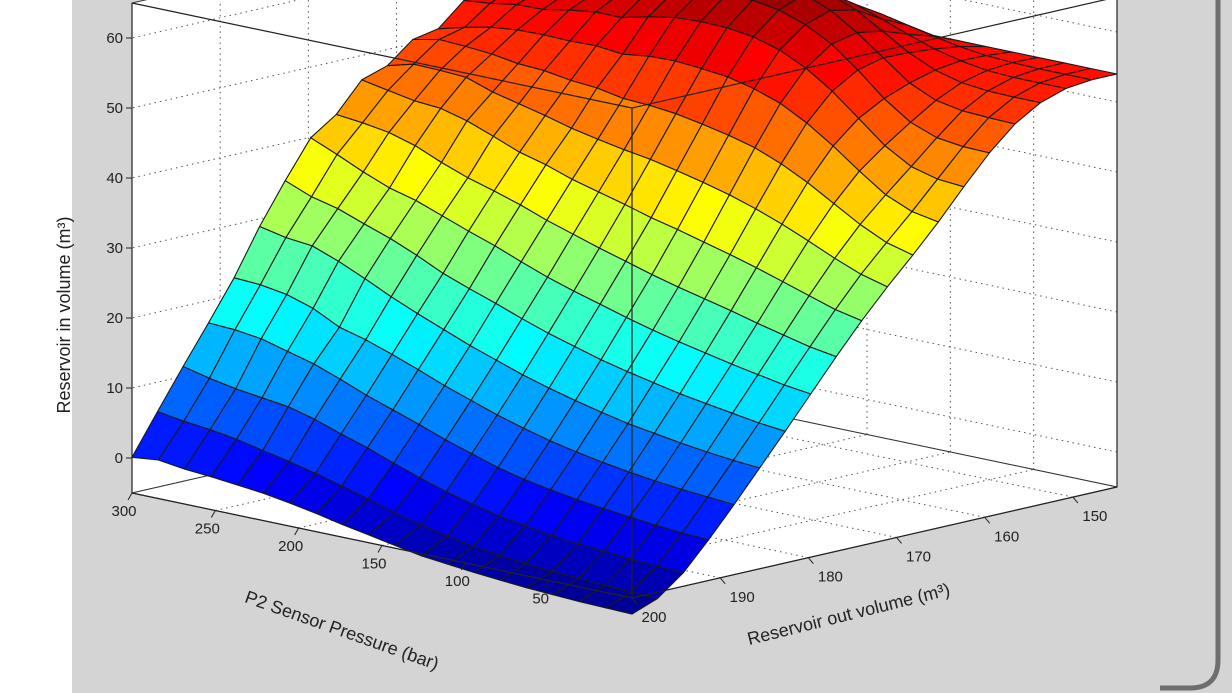 The image size is (1232, 693). I want to click on y-tick-label: 200, so click(290, 546).